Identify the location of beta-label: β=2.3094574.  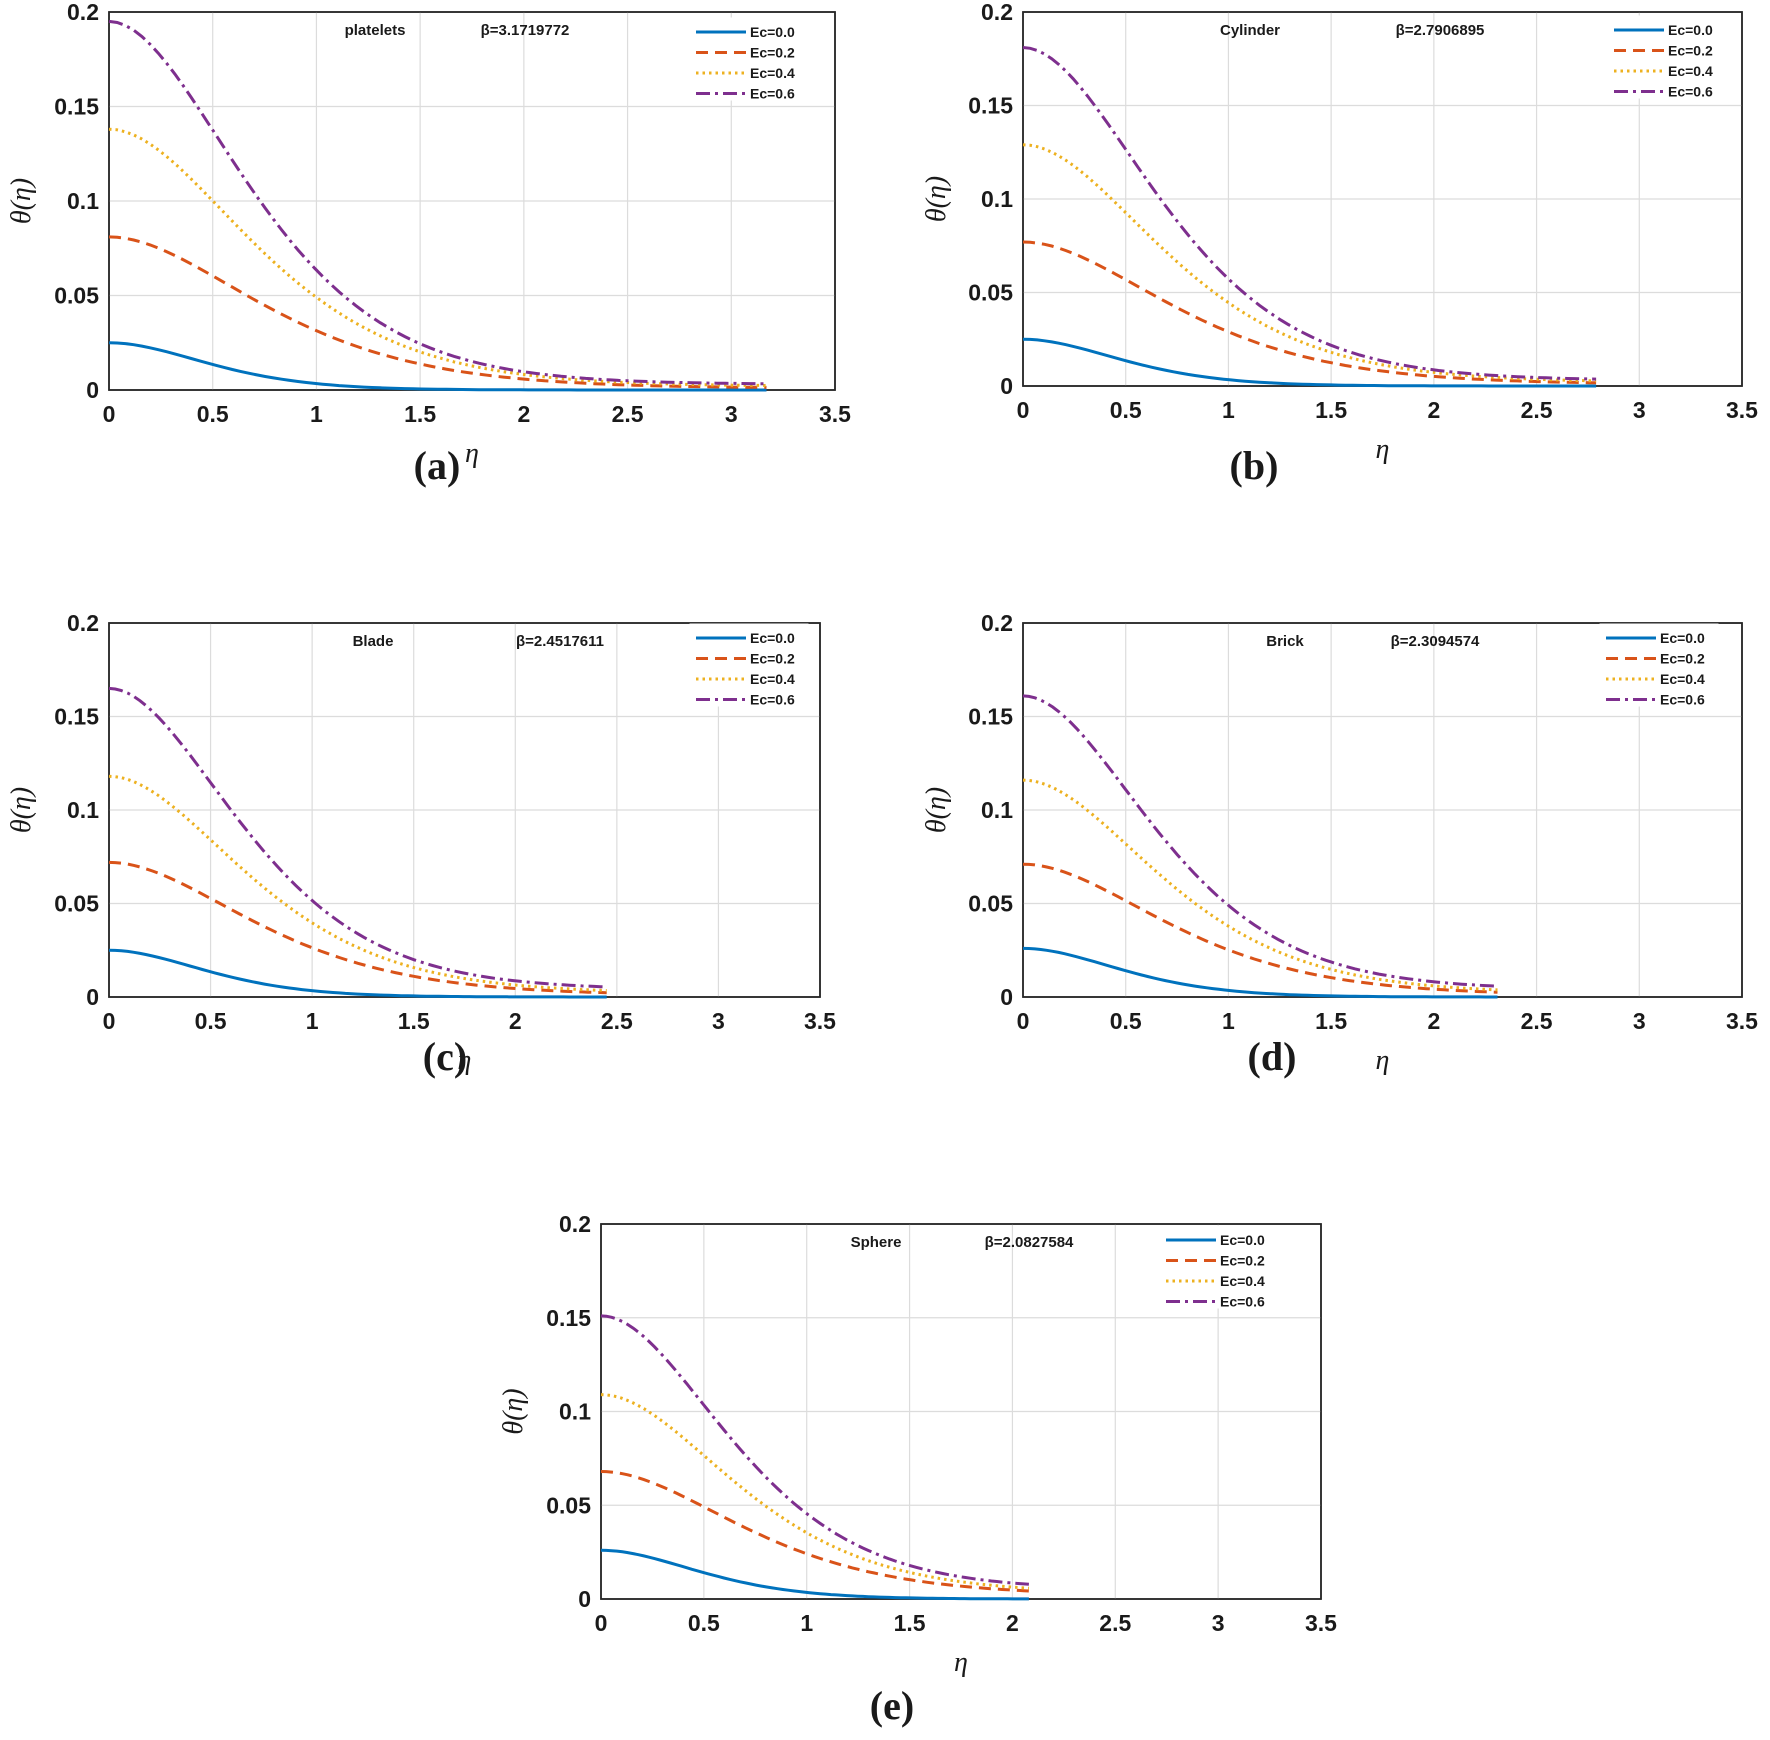
(1435, 641).